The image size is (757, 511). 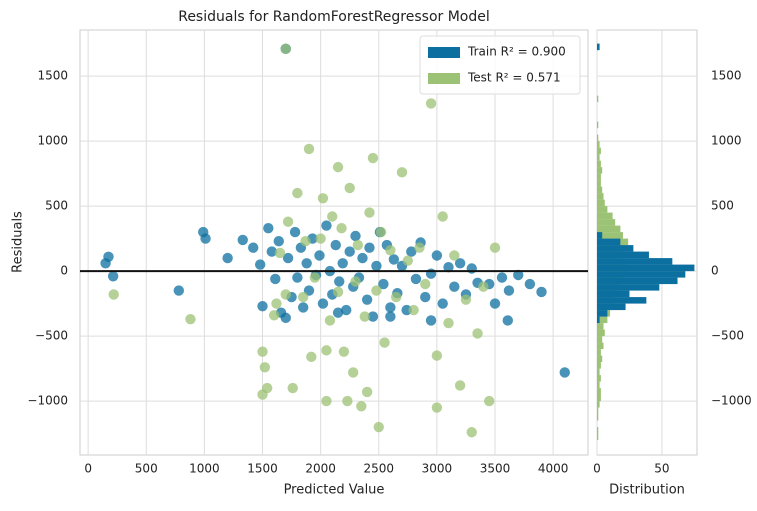 What do you see at coordinates (18, 242) in the screenshot?
I see `y-axis-label: Residuals` at bounding box center [18, 242].